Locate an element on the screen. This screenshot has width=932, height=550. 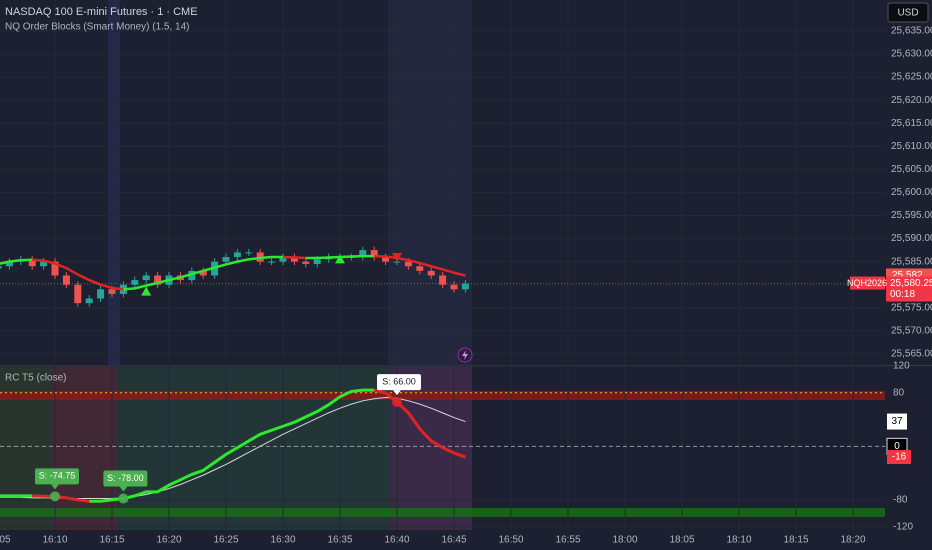
y-tick-label: 25,565.00 is located at coordinates (911, 354).